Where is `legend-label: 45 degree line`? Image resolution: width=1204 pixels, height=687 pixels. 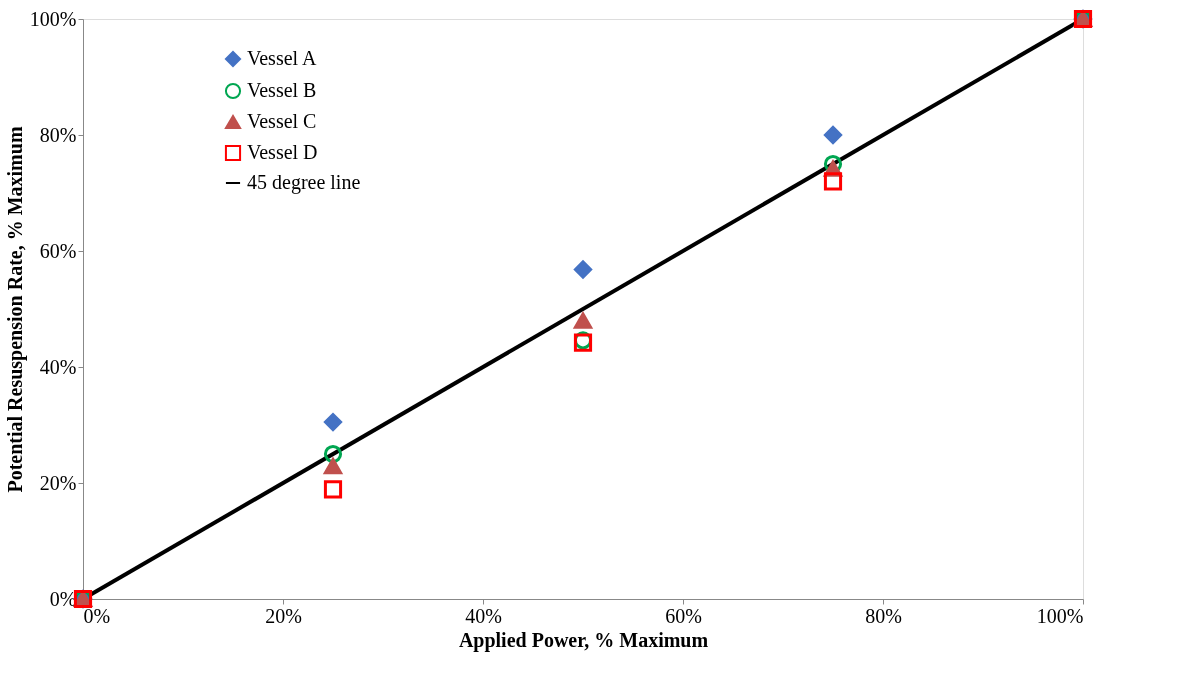
legend-label: 45 degree line is located at coordinates (304, 182).